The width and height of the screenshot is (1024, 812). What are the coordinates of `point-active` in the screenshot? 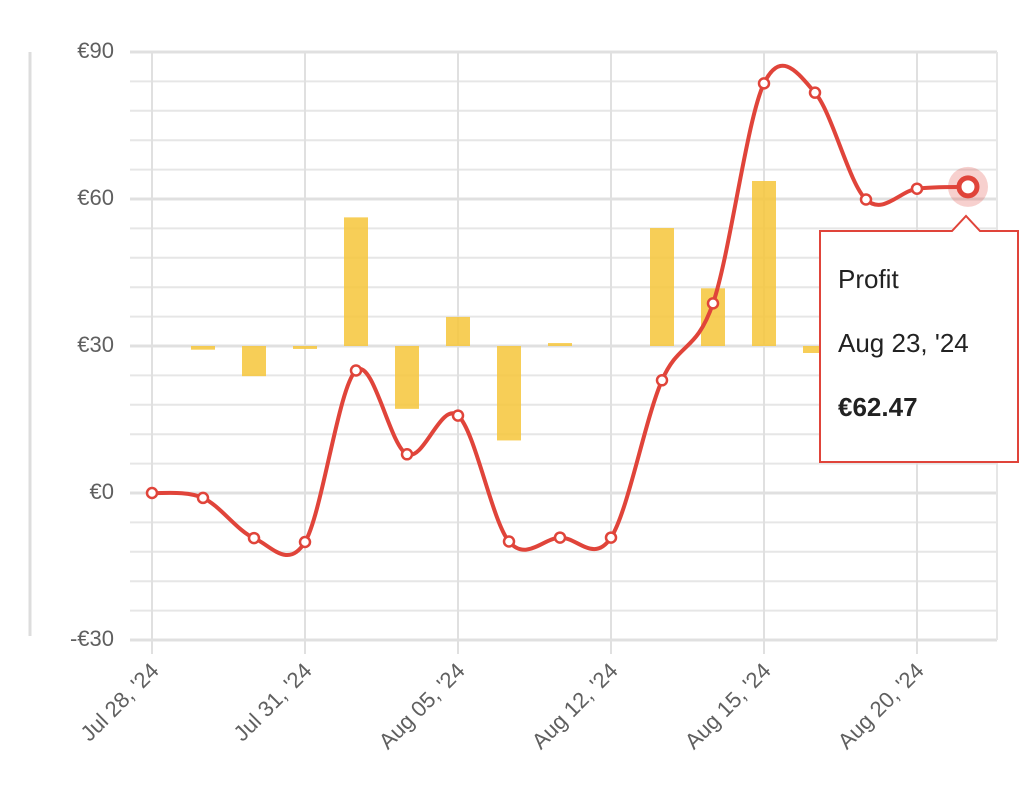 It's located at (968, 187).